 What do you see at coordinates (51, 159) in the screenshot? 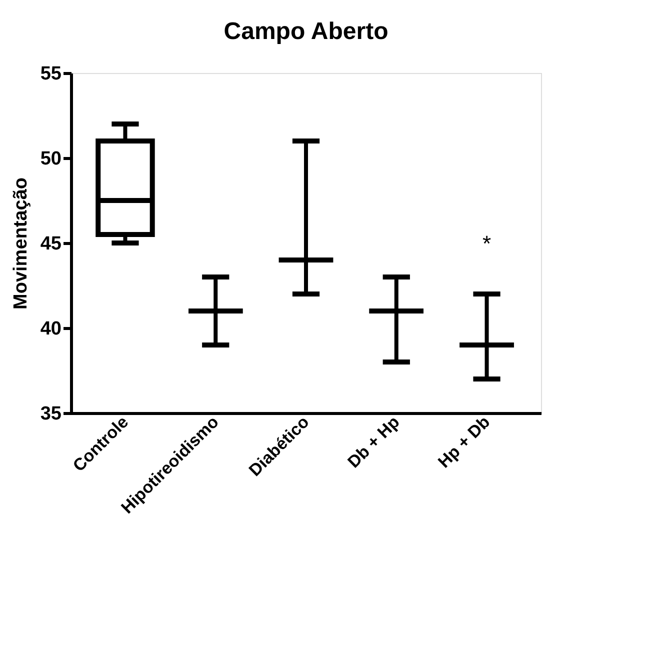
I see `y-tick-label: 50` at bounding box center [51, 159].